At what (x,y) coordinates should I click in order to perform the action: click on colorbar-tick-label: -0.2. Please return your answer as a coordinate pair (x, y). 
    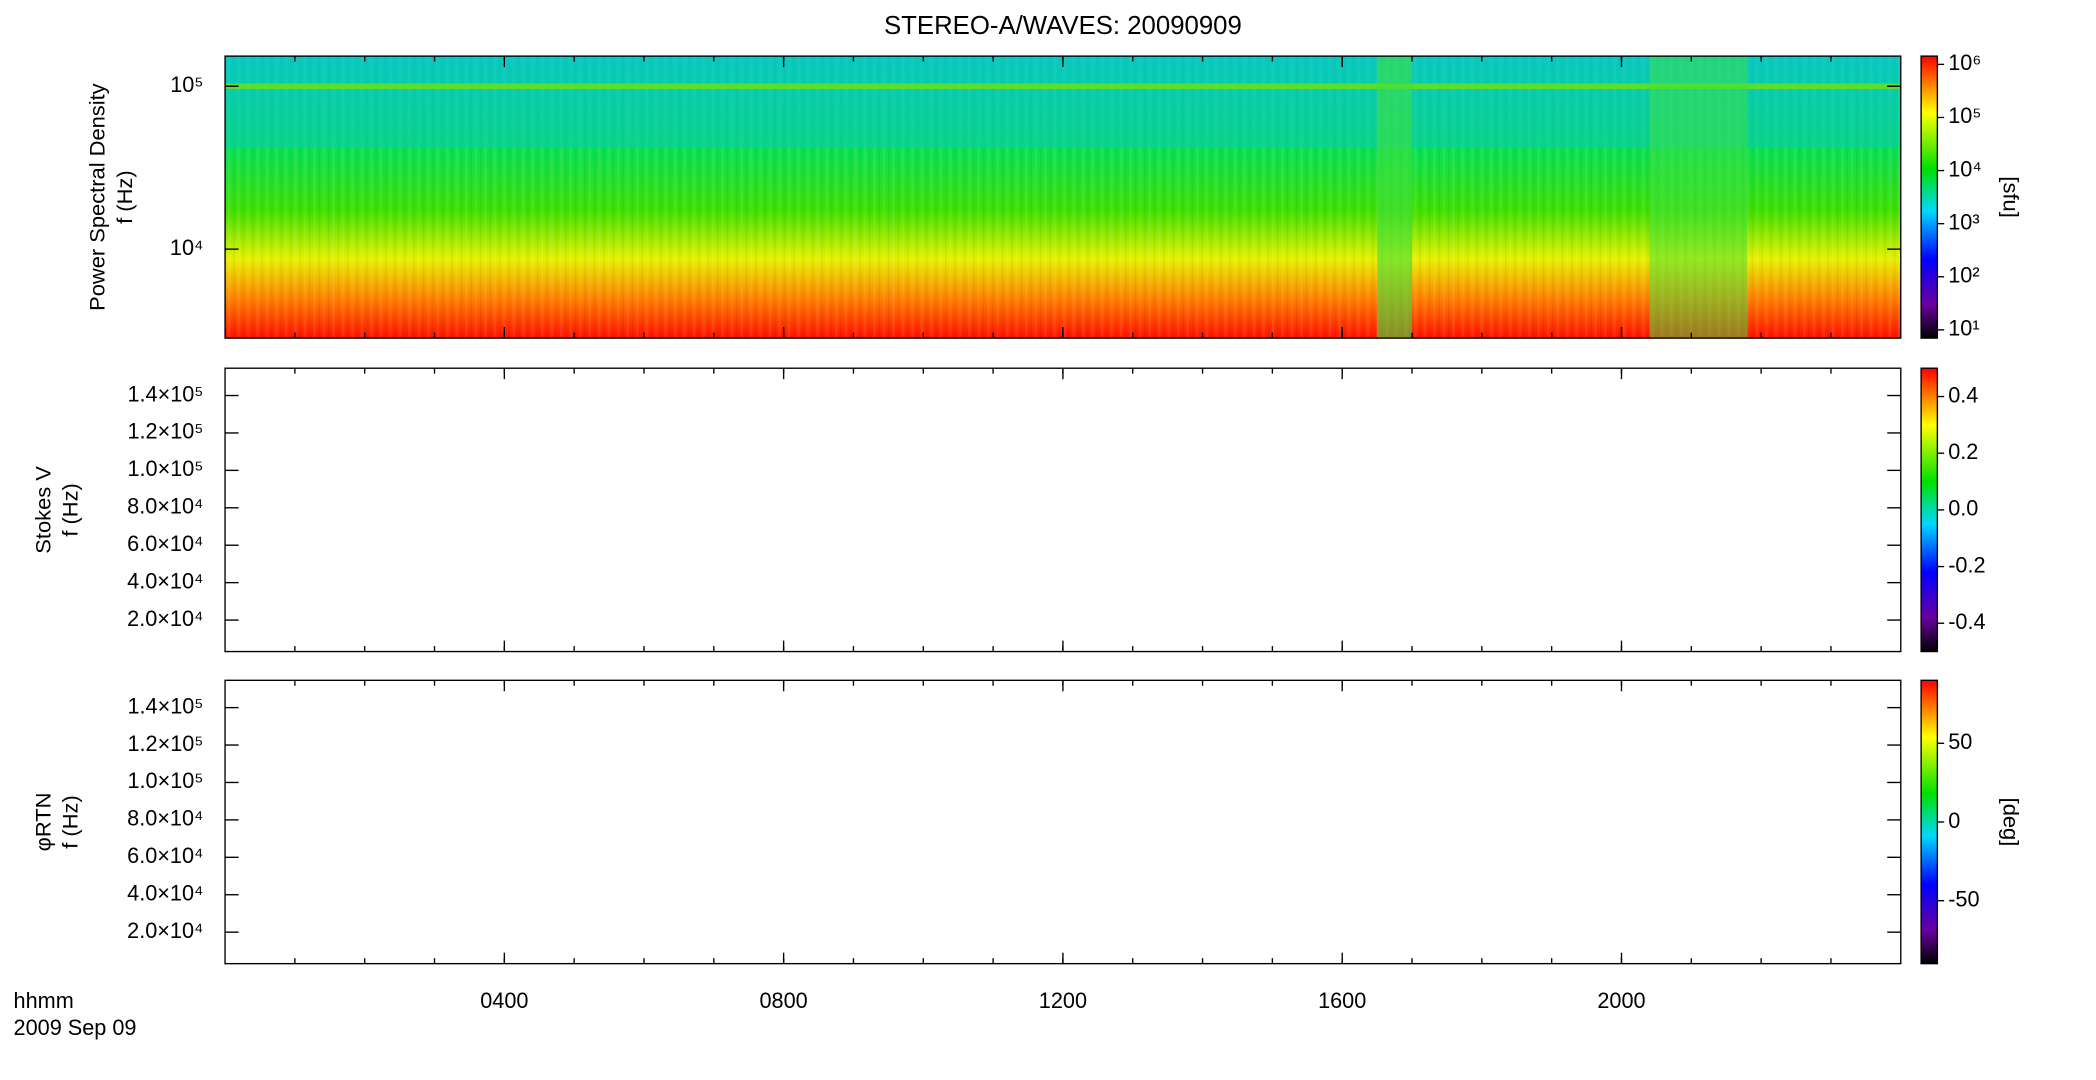
    Looking at the image, I should click on (1966, 564).